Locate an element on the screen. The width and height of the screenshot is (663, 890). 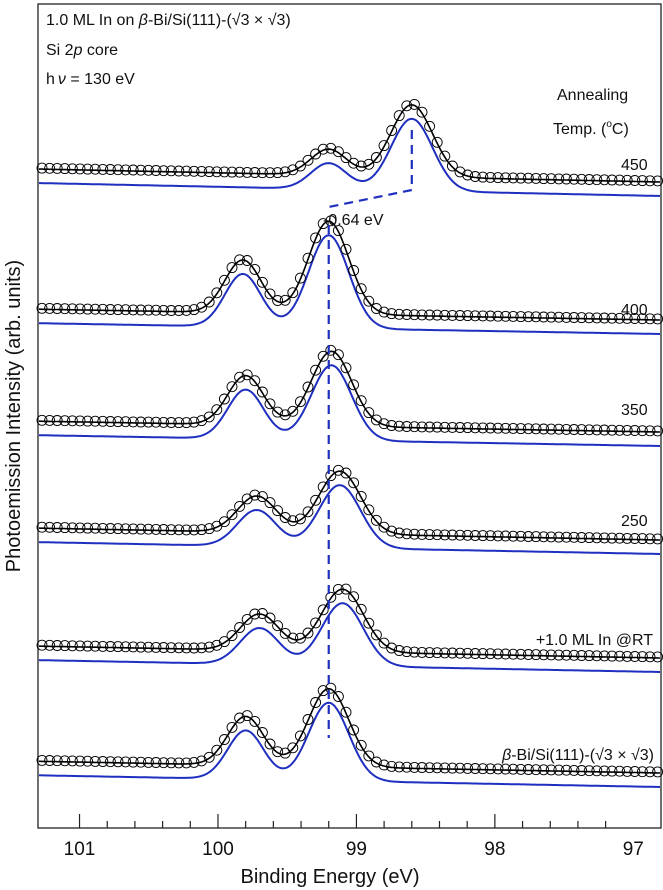
x-tick-label: 101 is located at coordinates (80, 849).